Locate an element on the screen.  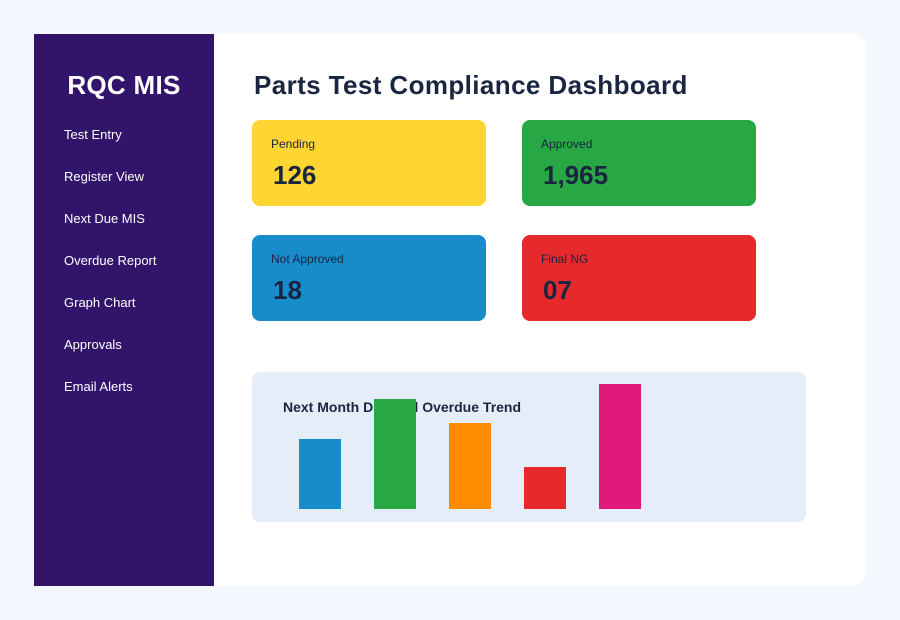
card-value: 07 is located at coordinates (557, 290).